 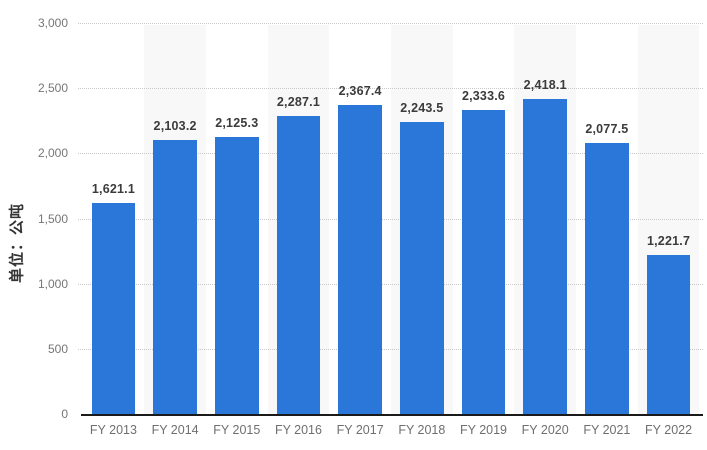 What do you see at coordinates (545, 84) in the screenshot?
I see `value-label: 2,418.1` at bounding box center [545, 84].